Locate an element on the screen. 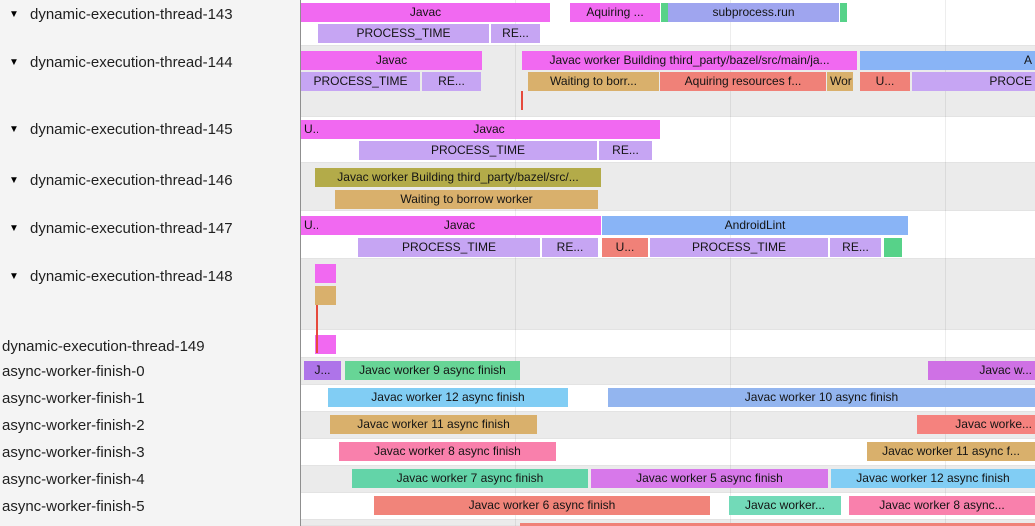 Image resolution: width=1035 pixels, height=526 pixels. track-header: ▼ dynamic-execution-thread-143 is located at coordinates (149, 14).